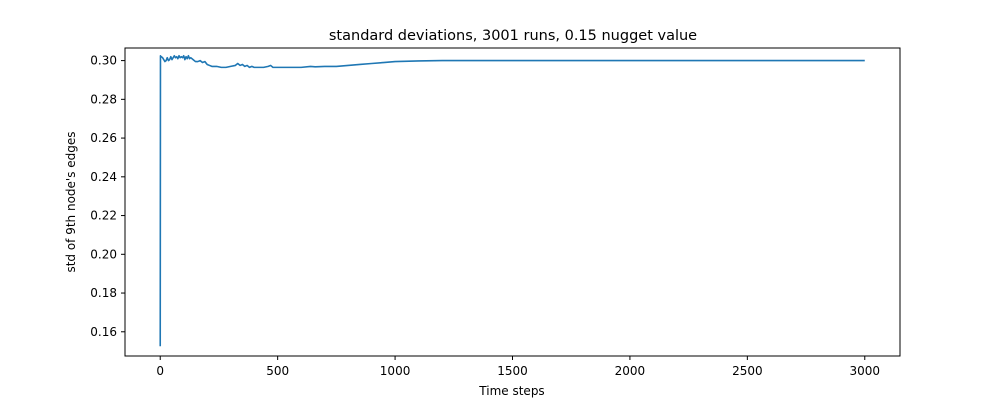 The height and width of the screenshot is (400, 1000). What do you see at coordinates (71, 201) in the screenshot?
I see `y-axis-label: std of 9th node's edges` at bounding box center [71, 201].